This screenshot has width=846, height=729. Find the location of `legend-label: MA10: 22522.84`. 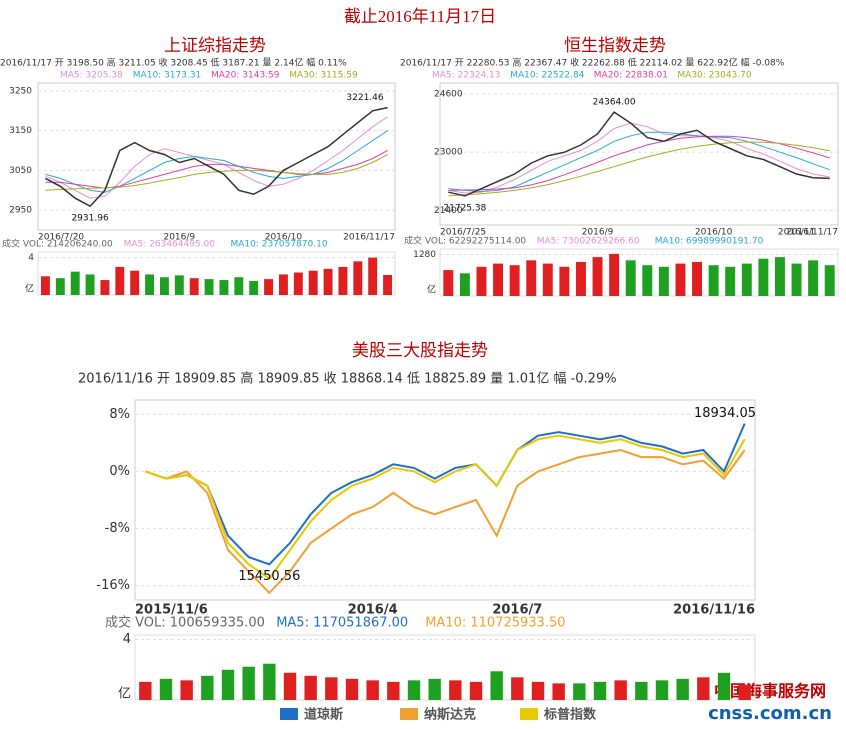

legend-label: MA10: 22522.84 is located at coordinates (547, 76).